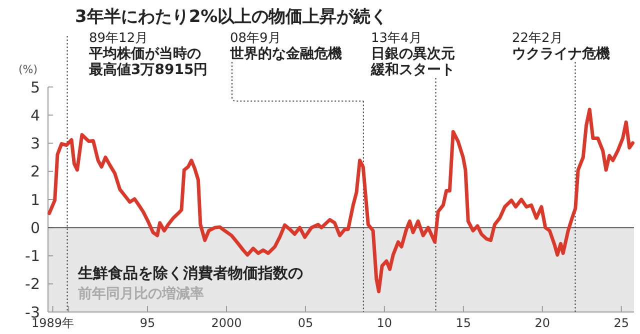  What do you see at coordinates (306, 323) in the screenshot?
I see `x-tick-label: 05` at bounding box center [306, 323].